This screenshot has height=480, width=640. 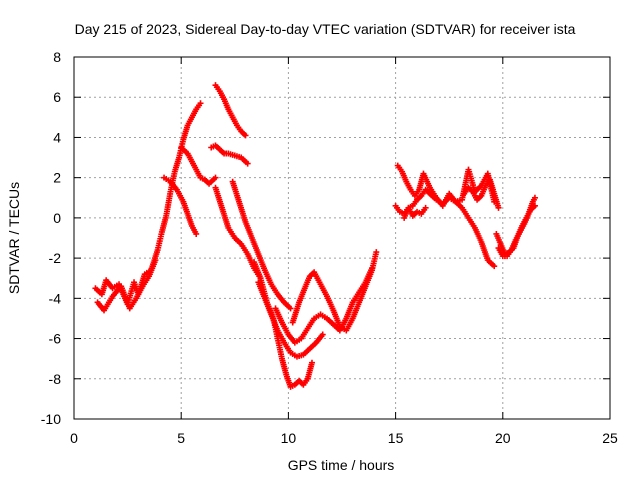 I want to click on x-tick-label: 15, so click(x=396, y=438).